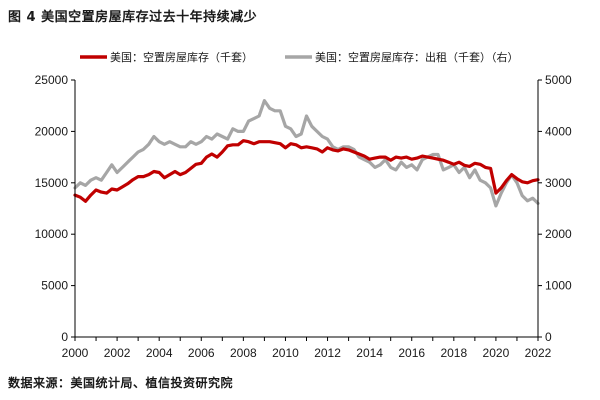 This screenshot has width=600, height=400. I want to click on x-tick-label: 2016, so click(411, 353).